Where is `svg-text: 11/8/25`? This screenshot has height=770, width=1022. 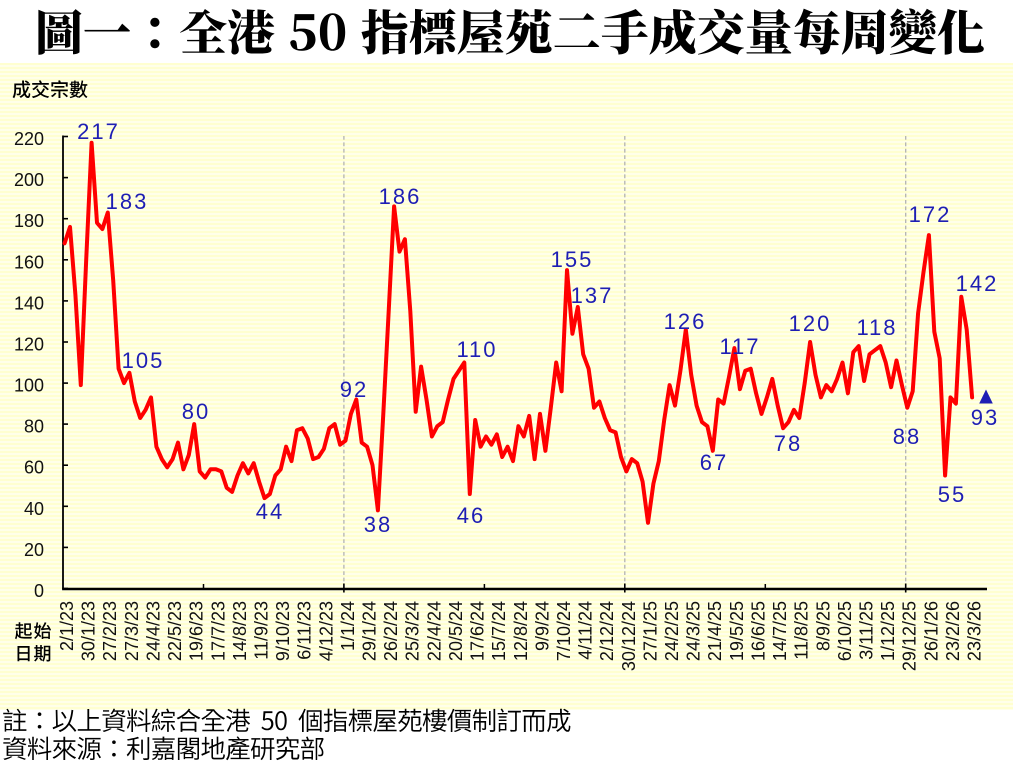 svg-text: 11/8/25 is located at coordinates (802, 630).